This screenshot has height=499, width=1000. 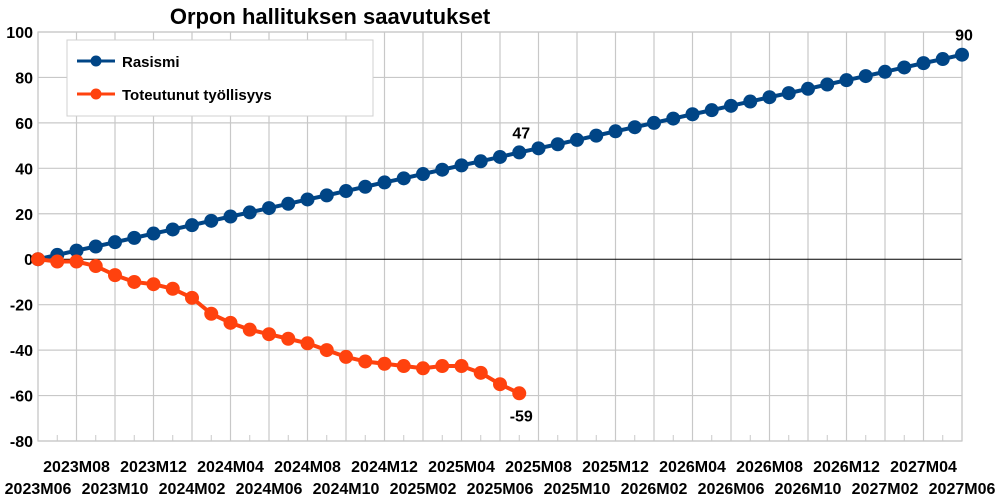 What do you see at coordinates (76, 467) in the screenshot?
I see `x-tick-label: 2023M08` at bounding box center [76, 467].